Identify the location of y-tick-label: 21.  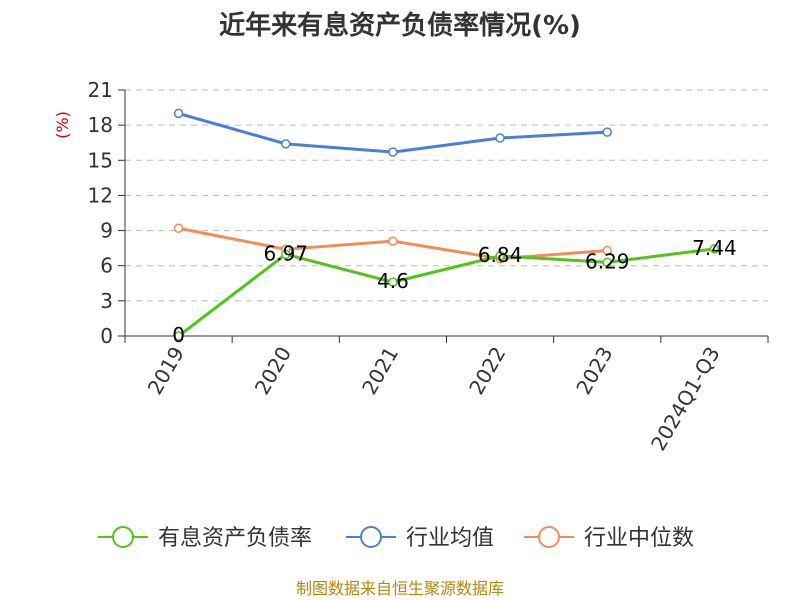
(100, 90).